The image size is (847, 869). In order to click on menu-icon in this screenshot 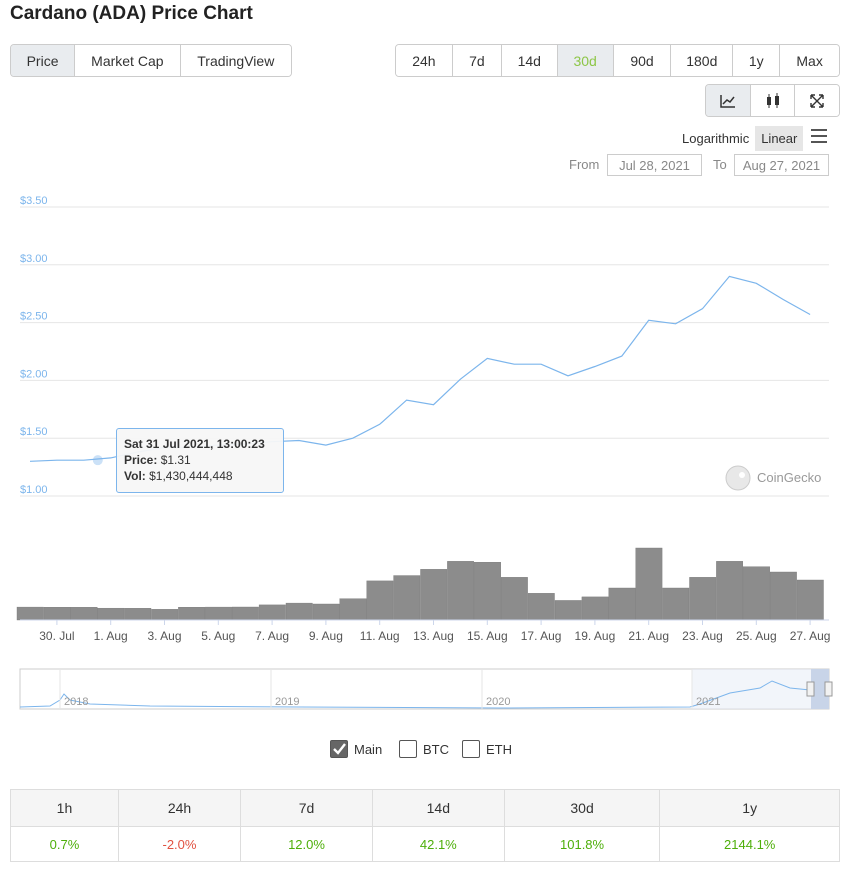, I will do `click(819, 136)`.